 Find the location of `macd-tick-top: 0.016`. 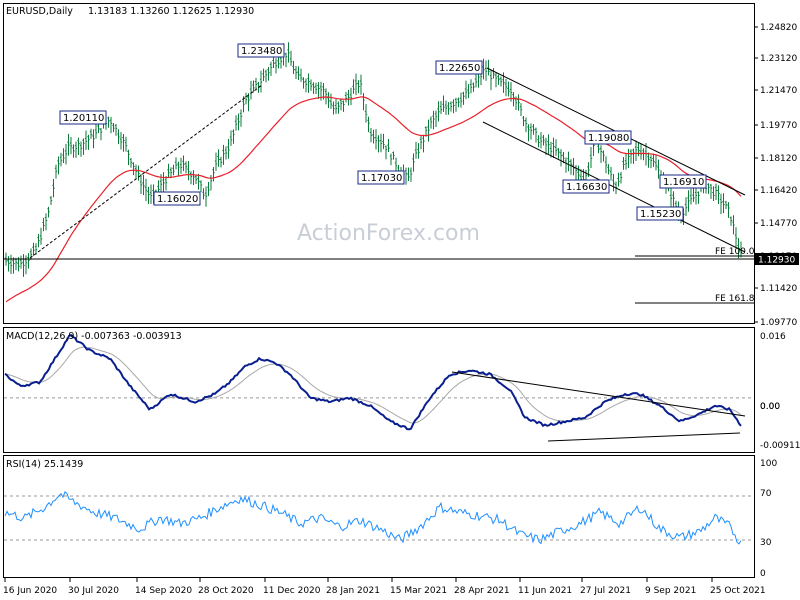

macd-tick-top: 0.016 is located at coordinates (773, 337).